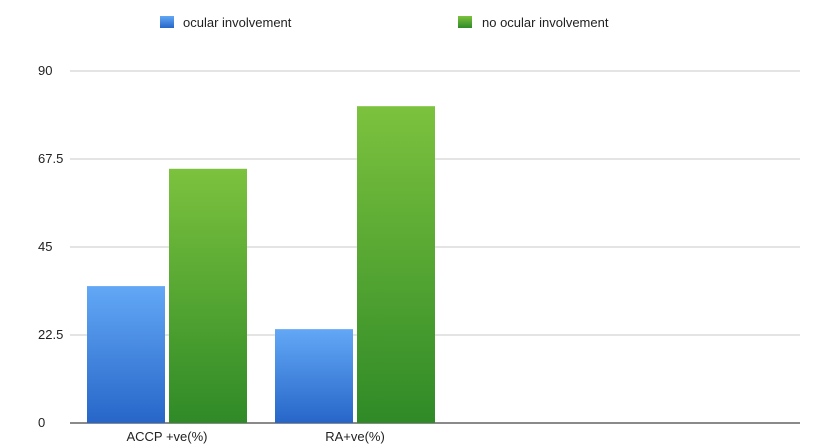 The width and height of the screenshot is (814, 446). Describe the element at coordinates (45, 246) in the screenshot. I see `y-tick-label-2: 45` at that location.